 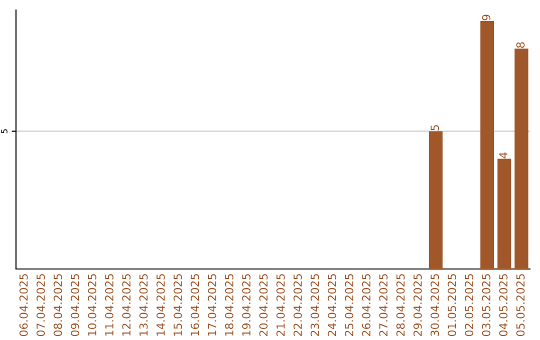 What do you see at coordinates (486, 305) in the screenshot?
I see `x-tick-label: 03.05.2025` at bounding box center [486, 305].